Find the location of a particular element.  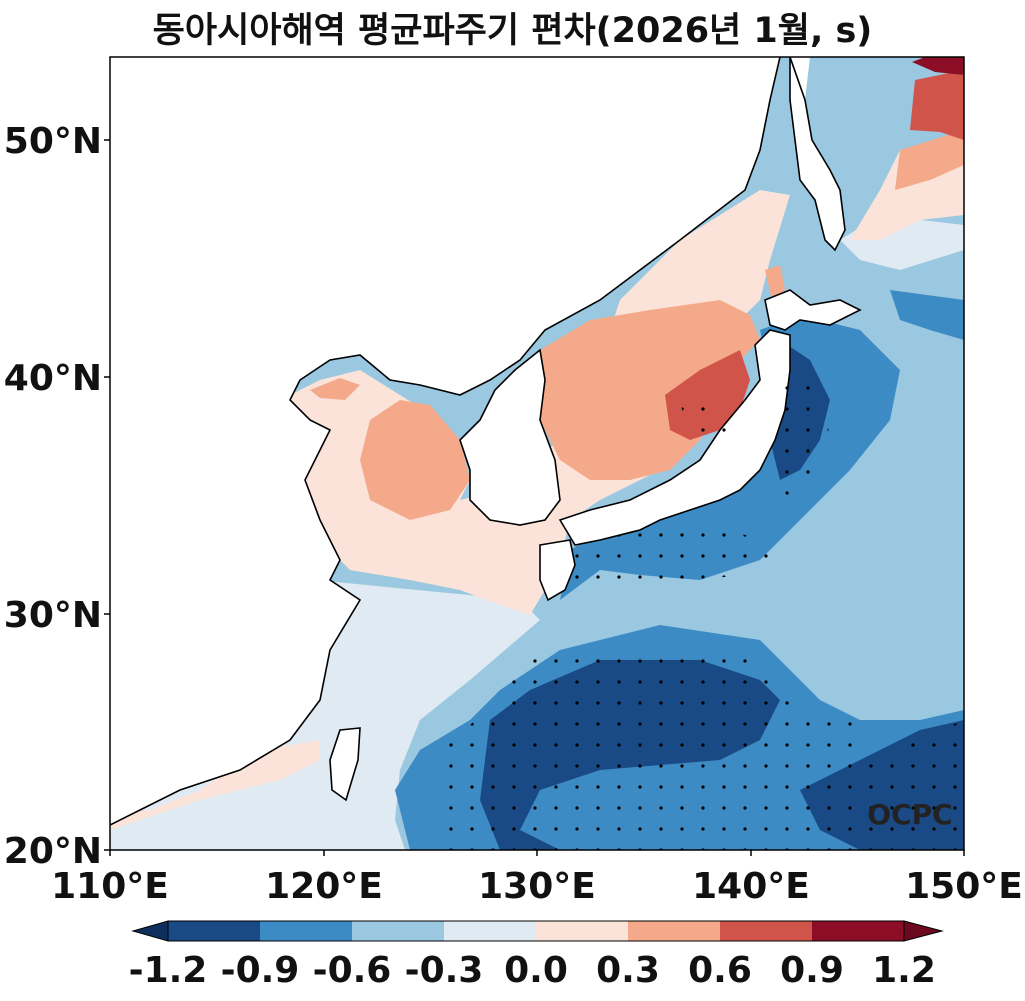

land-korean-peninsula is located at coordinates (510, 437).